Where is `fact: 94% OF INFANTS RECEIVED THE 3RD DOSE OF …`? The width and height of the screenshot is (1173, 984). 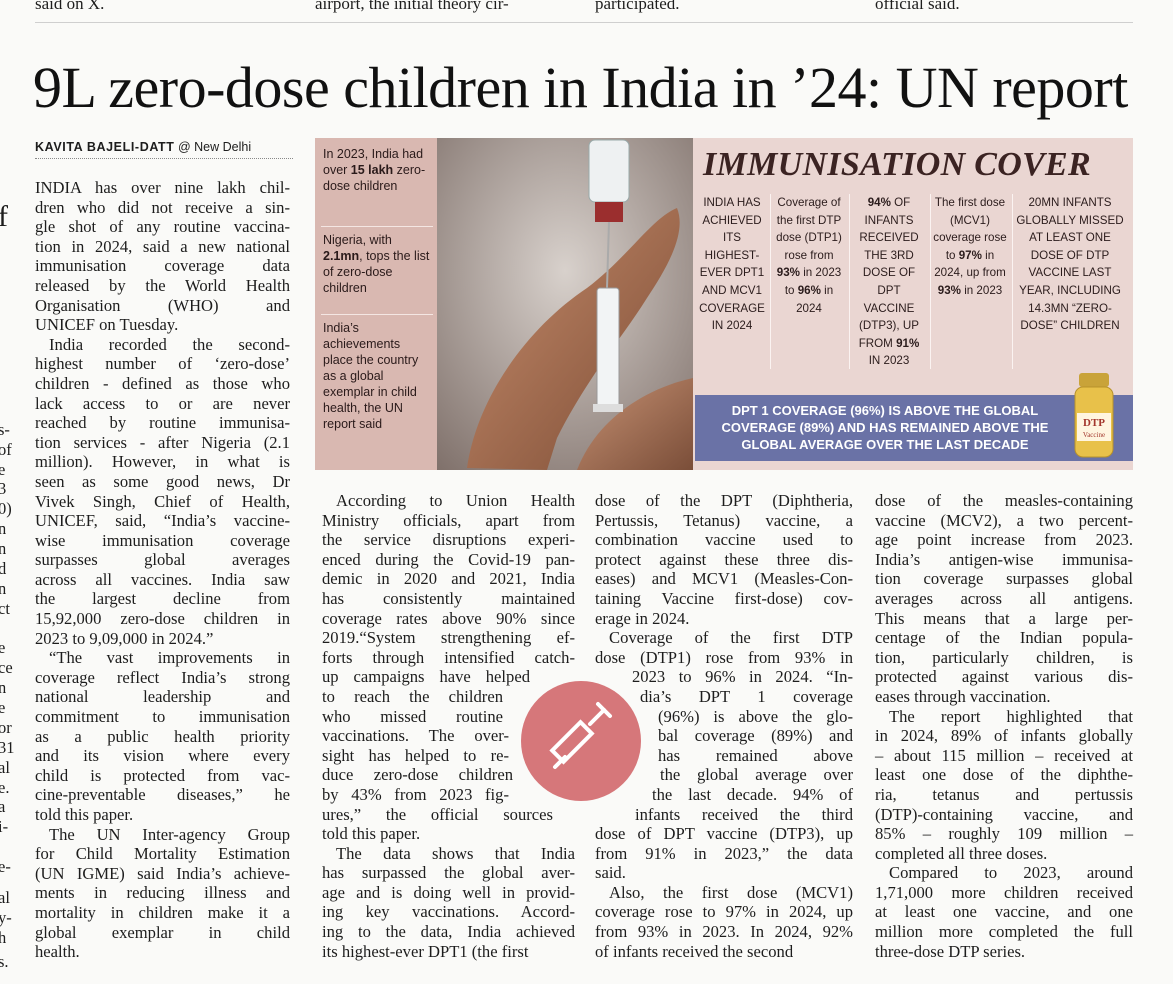 fact: 94% OF INFANTS RECEIVED THE 3RD DOSE OF … is located at coordinates (889, 282).